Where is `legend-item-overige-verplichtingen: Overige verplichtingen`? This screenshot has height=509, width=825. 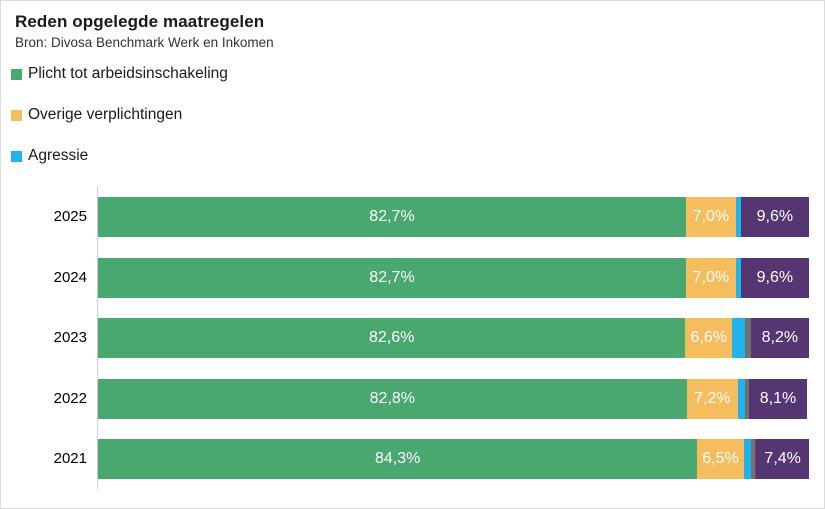 legend-item-overige-verplichtingen: Overige verplichtingen is located at coordinates (96, 115).